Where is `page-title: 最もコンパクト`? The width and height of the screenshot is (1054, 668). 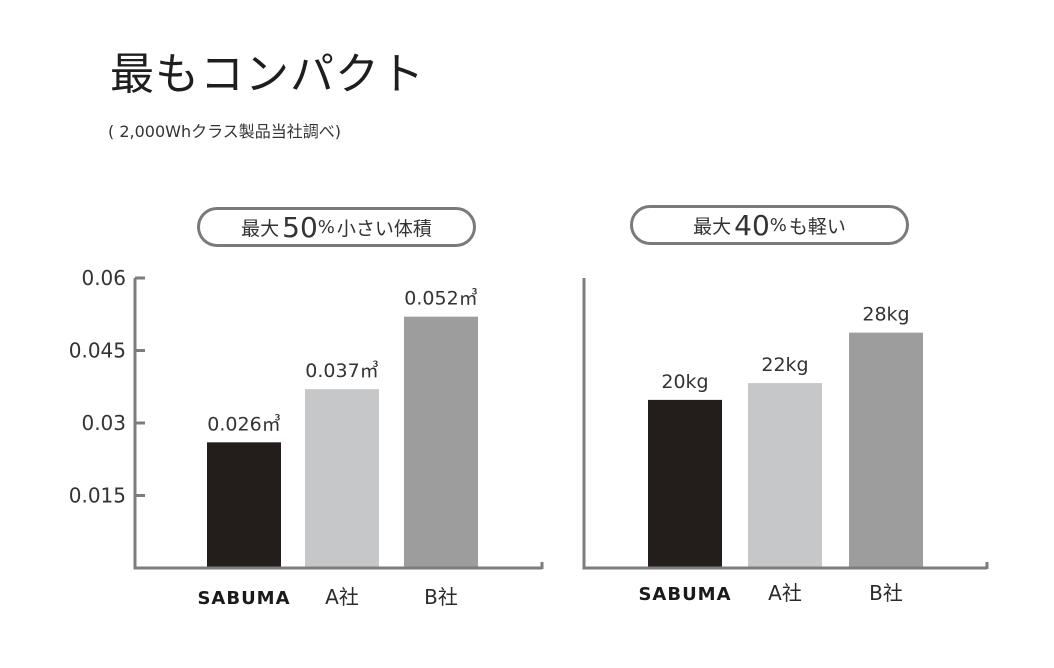 page-title: 最もコンパクト is located at coordinates (267, 74).